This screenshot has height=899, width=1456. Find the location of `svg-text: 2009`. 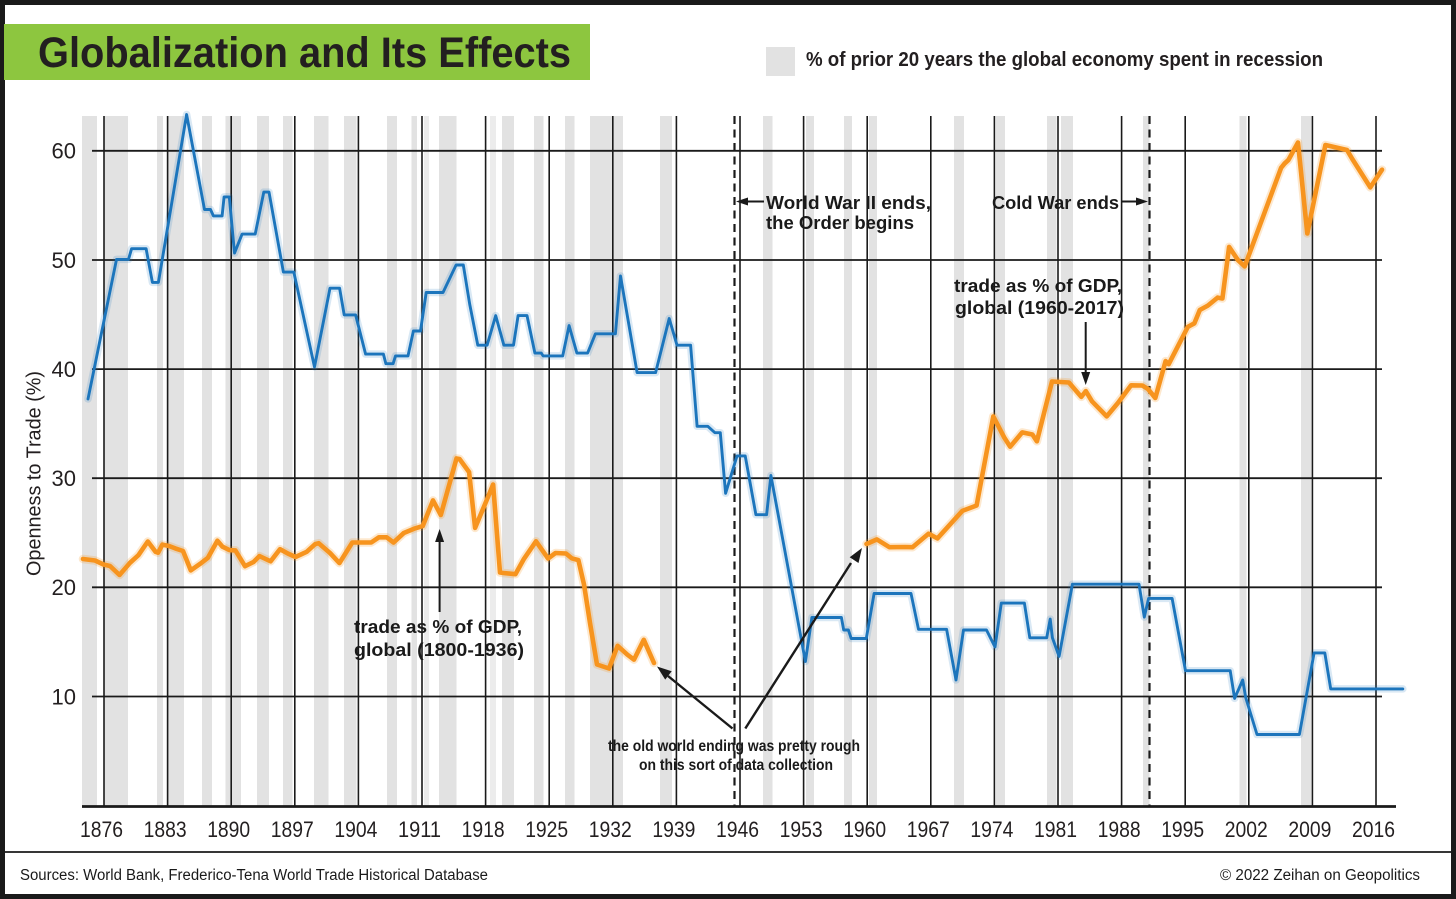

svg-text: 2009 is located at coordinates (1309, 829).